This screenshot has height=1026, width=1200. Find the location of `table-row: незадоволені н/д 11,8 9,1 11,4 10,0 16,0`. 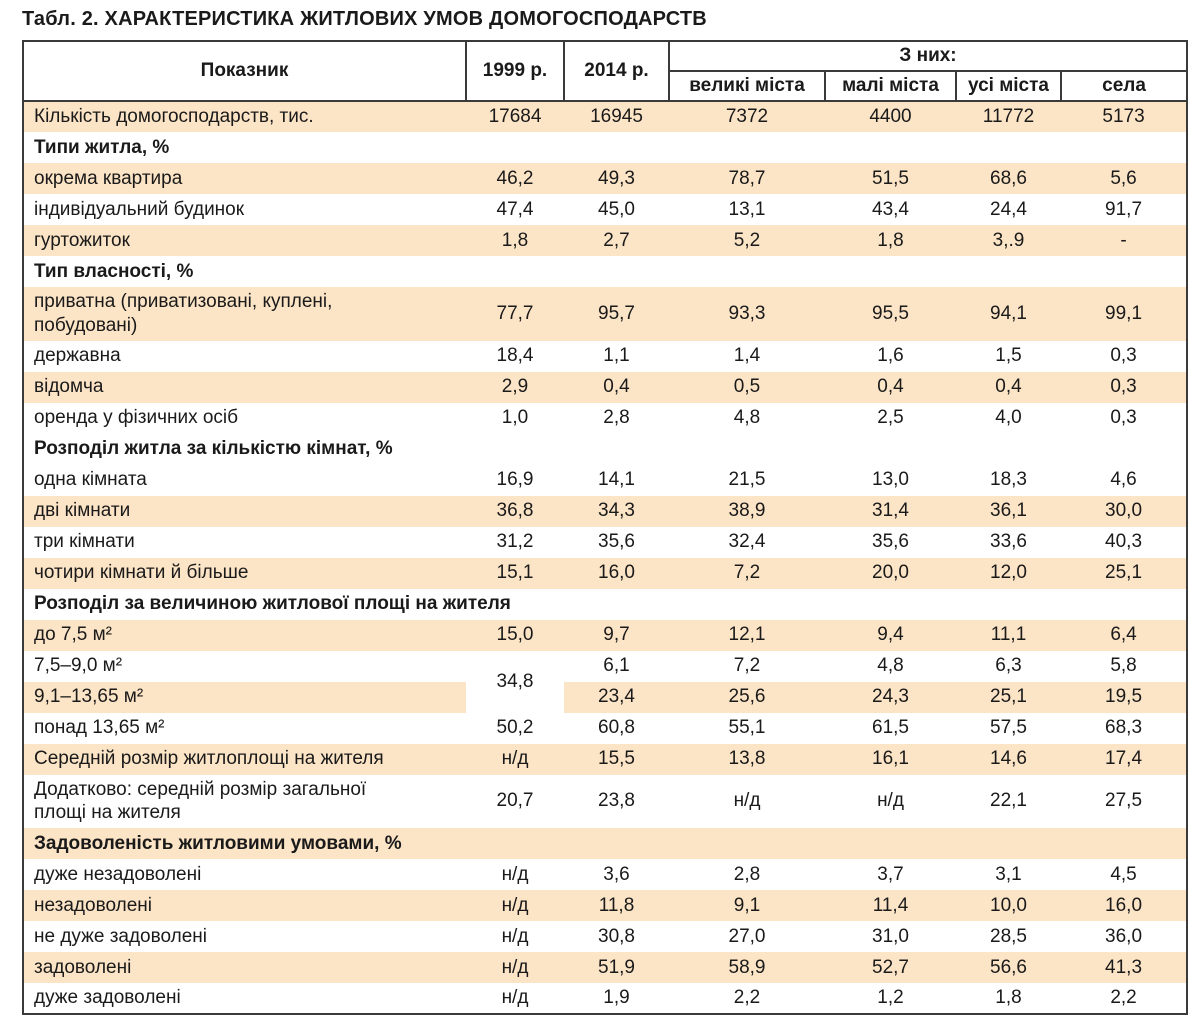

table-row: незадоволені н/д 11,8 9,1 11,4 10,0 16,0 is located at coordinates (605, 905).